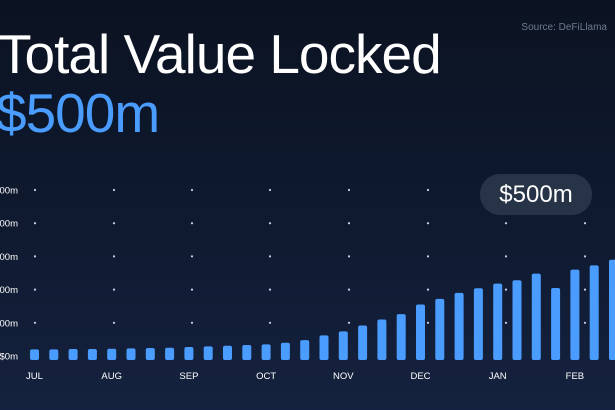 This screenshot has width=615, height=410. What do you see at coordinates (266, 376) in the screenshot?
I see `x-tick-label: OCT` at bounding box center [266, 376].